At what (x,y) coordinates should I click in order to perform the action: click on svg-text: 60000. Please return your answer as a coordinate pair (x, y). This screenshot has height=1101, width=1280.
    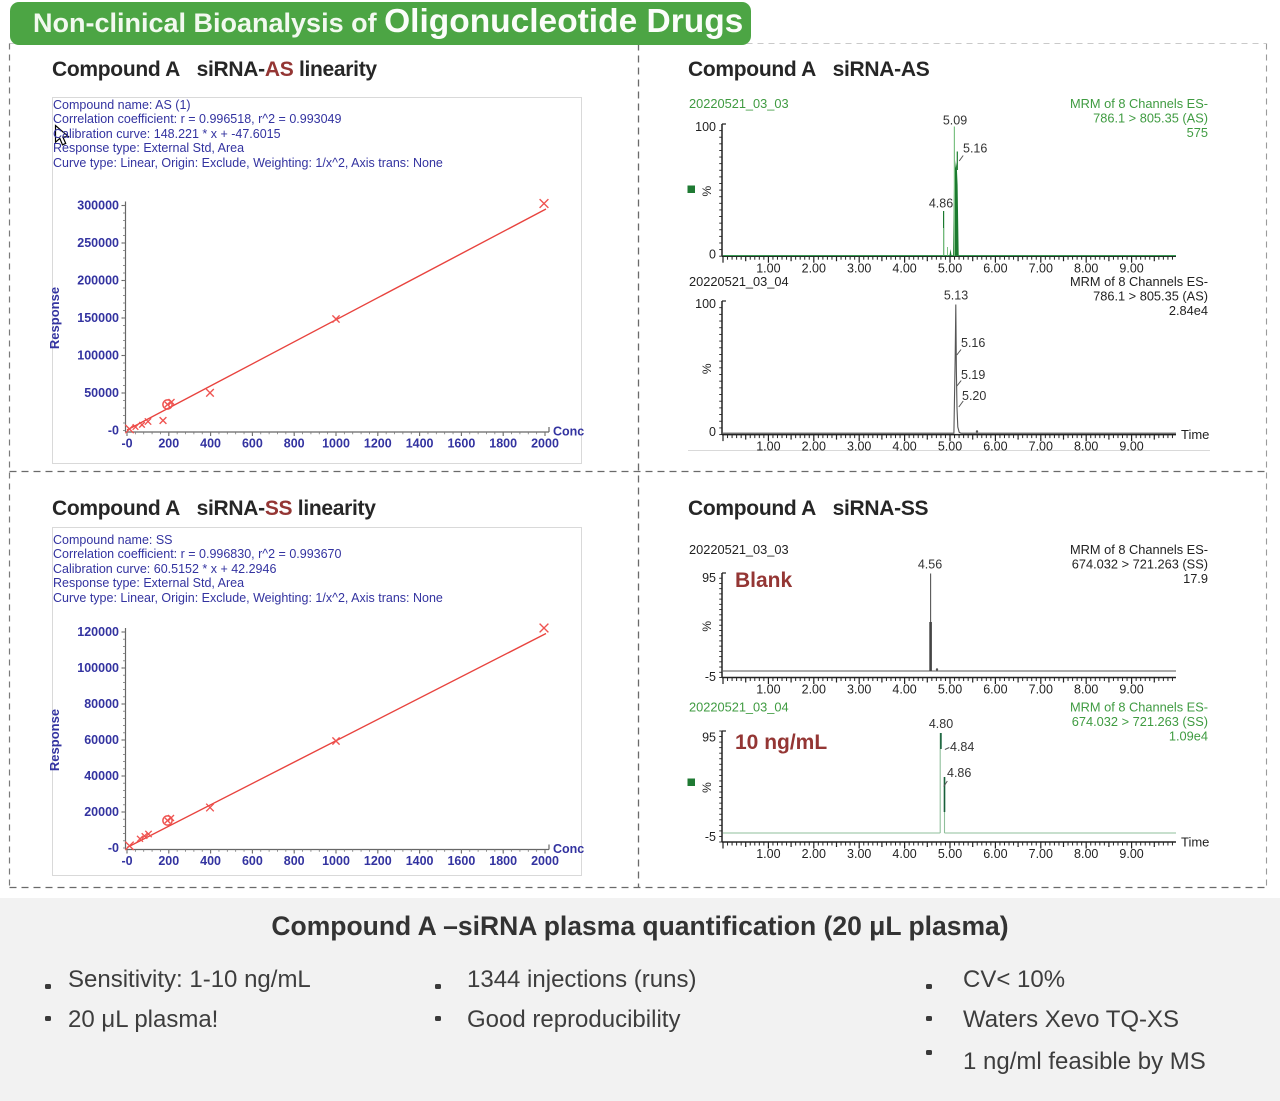
    Looking at the image, I should click on (101, 740).